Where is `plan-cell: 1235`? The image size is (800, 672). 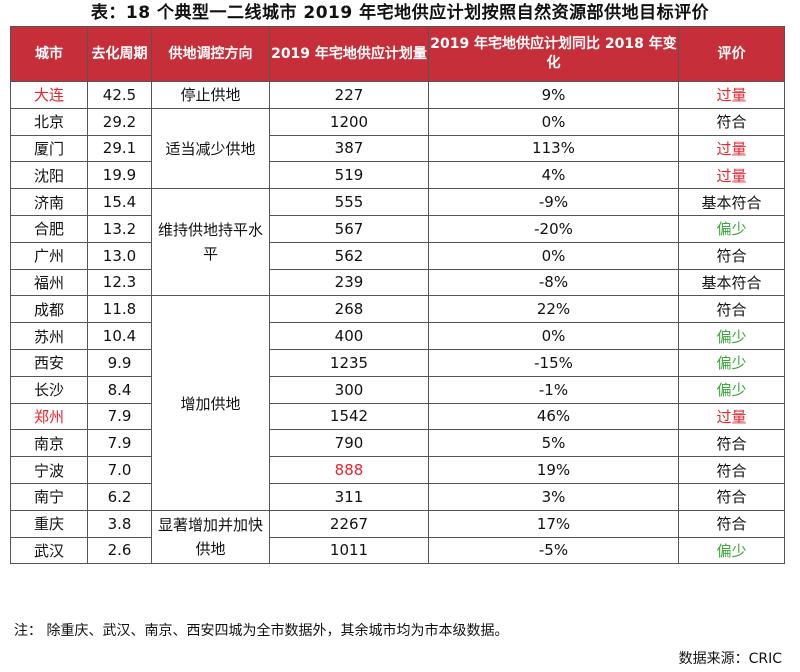
plan-cell: 1235 is located at coordinates (349, 362).